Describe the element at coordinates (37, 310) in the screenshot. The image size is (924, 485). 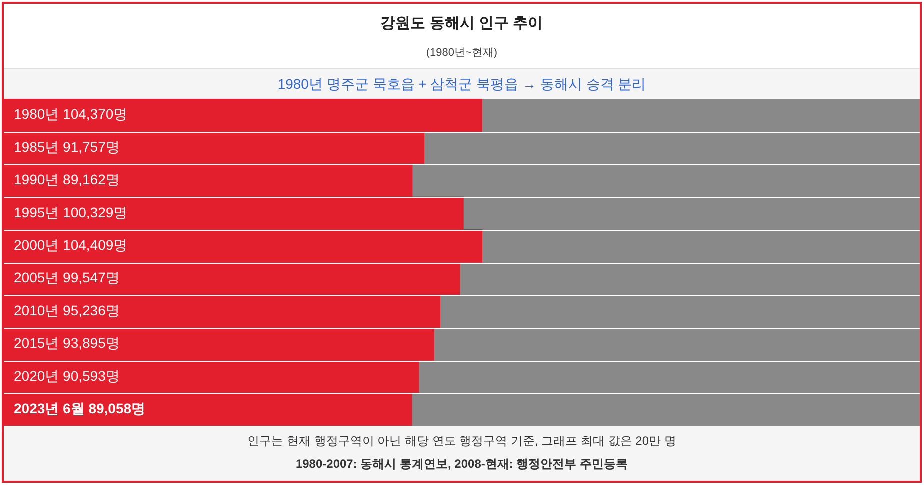
I see `y-tick-label: 2010년` at that location.